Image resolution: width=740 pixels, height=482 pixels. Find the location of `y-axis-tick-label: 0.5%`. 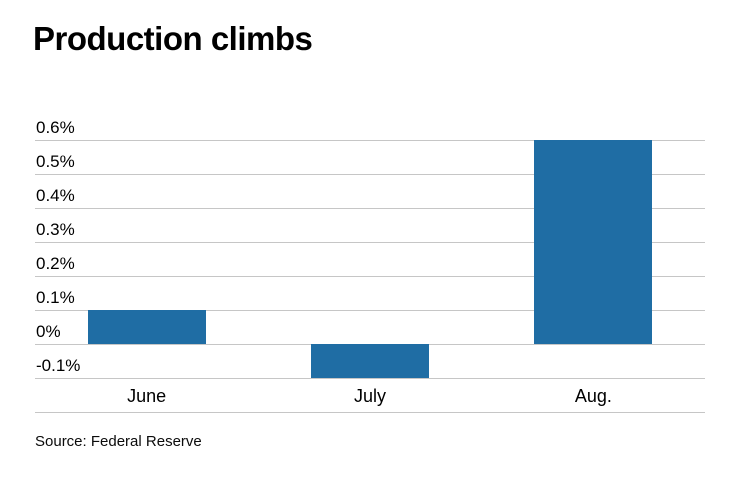

y-axis-tick-label: 0.5% is located at coordinates (55, 162).